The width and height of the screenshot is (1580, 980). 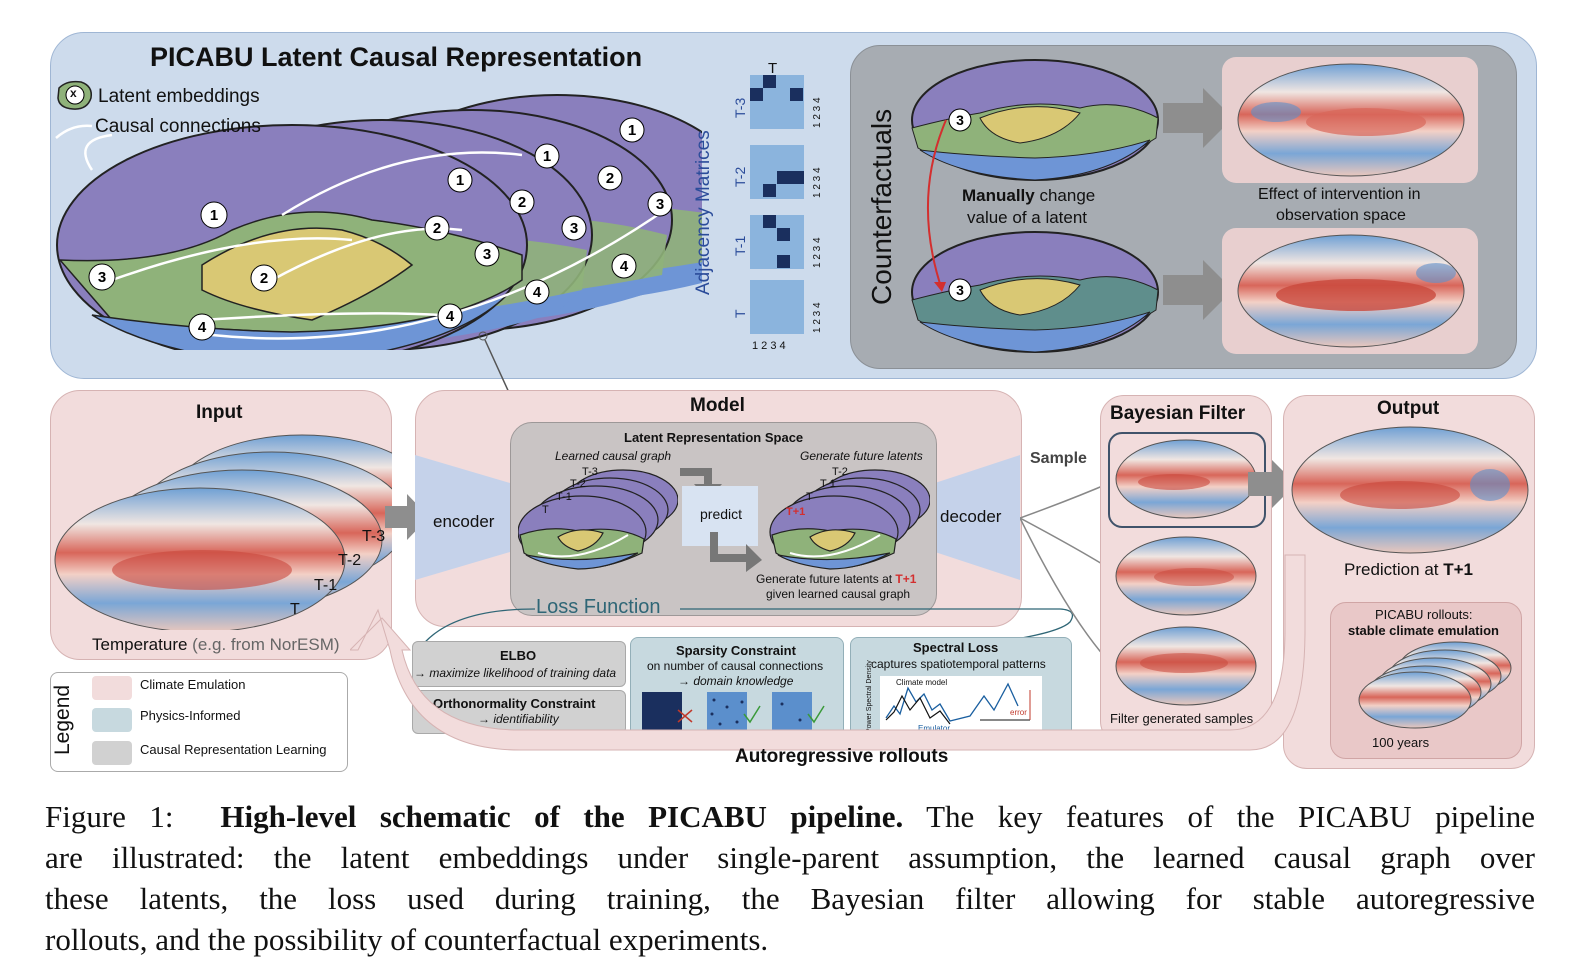 I want to click on legend-physics-informed: Physics-Informed, so click(x=190, y=715).